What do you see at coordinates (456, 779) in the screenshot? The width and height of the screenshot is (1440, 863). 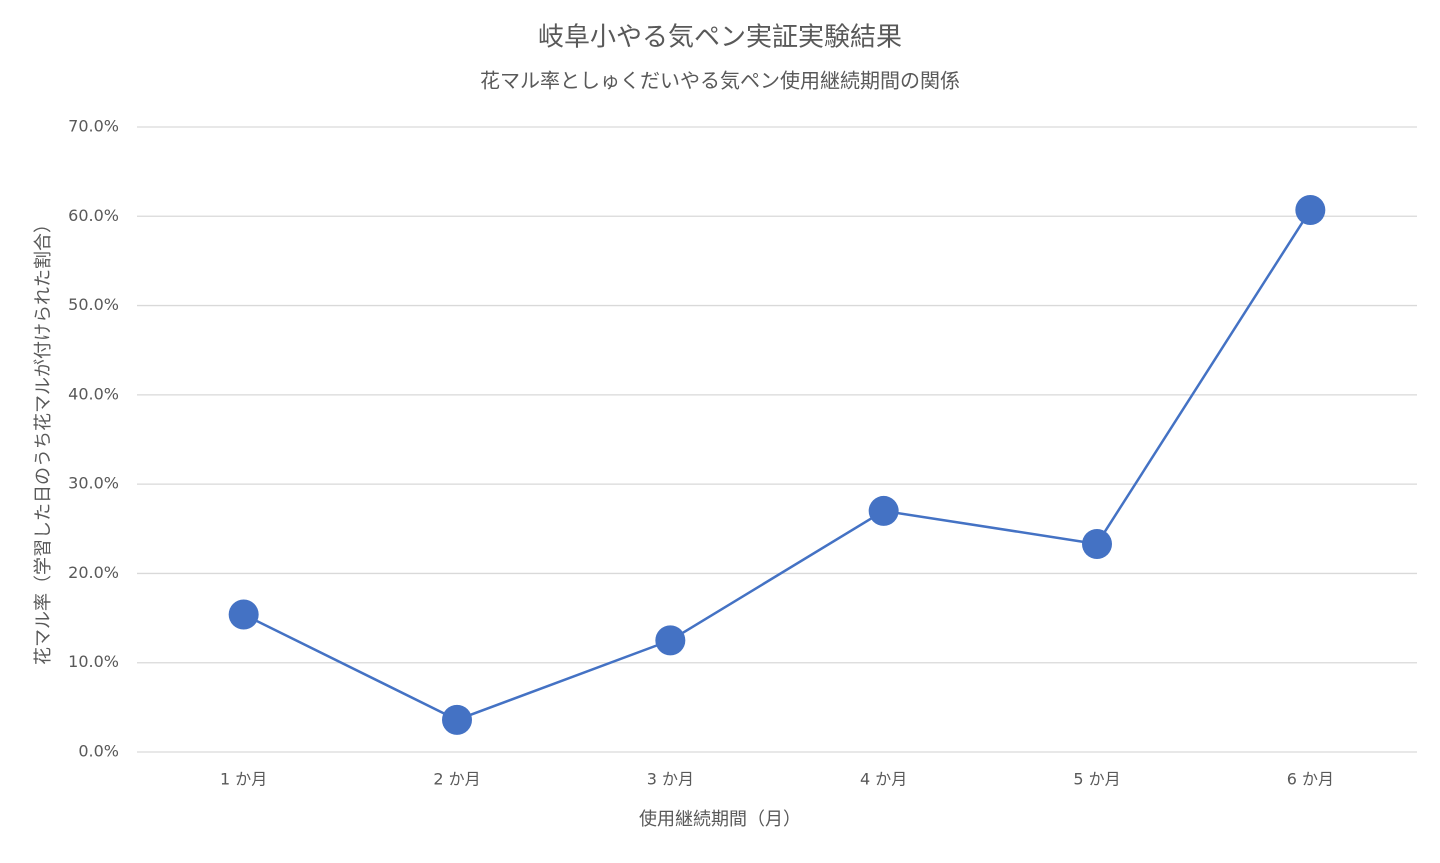 I see `x-tick-label: 2 か月` at bounding box center [456, 779].